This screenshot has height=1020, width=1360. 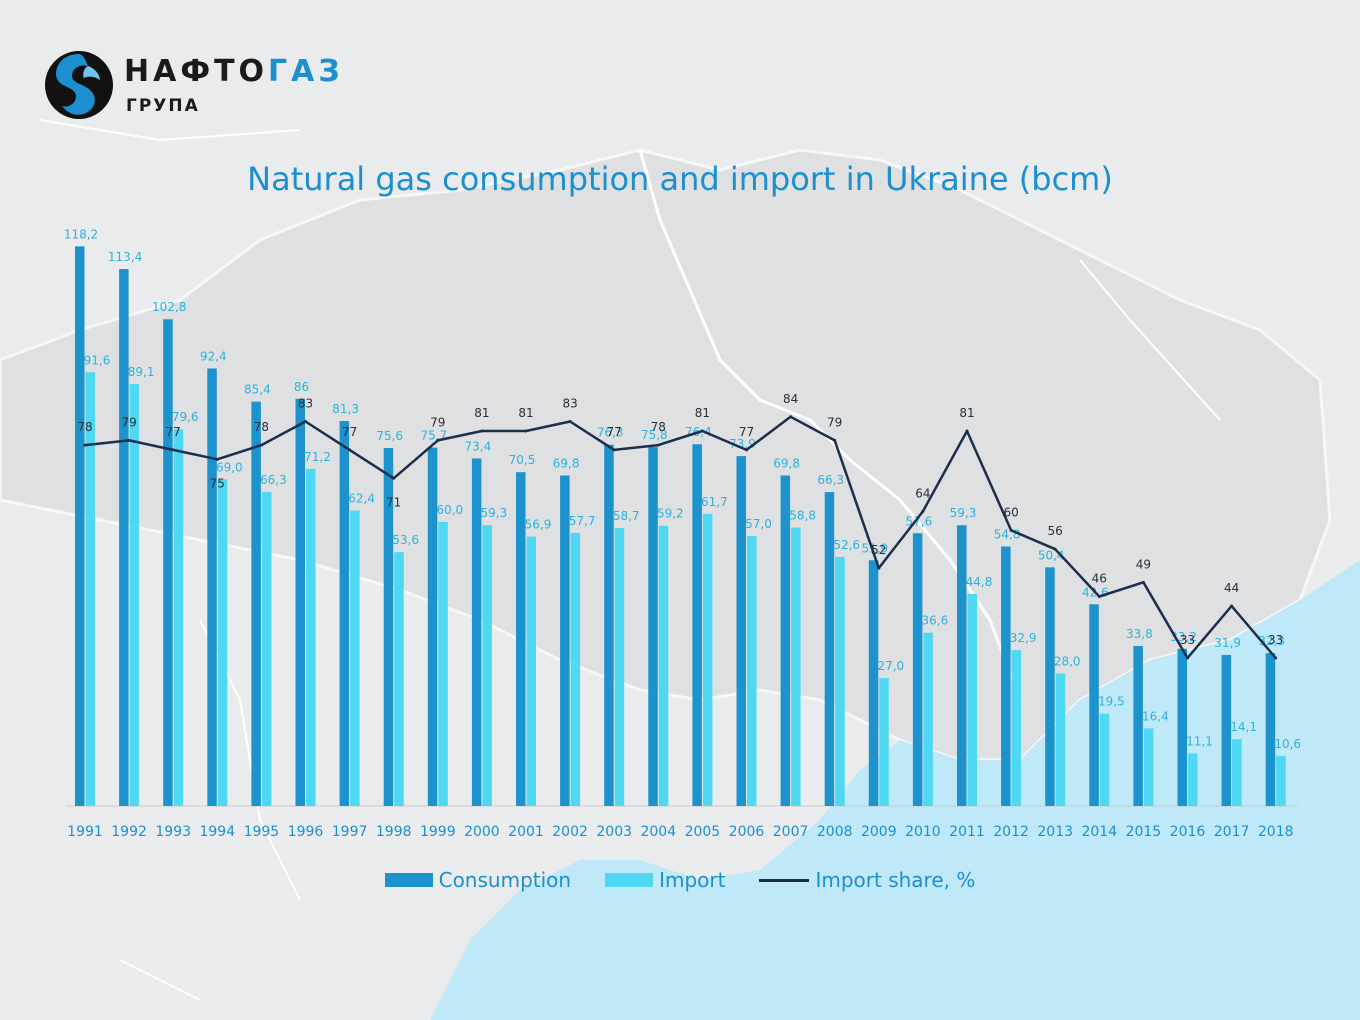 What do you see at coordinates (482, 832) in the screenshot?
I see `x-tick-label-2000: 2000` at bounding box center [482, 832].